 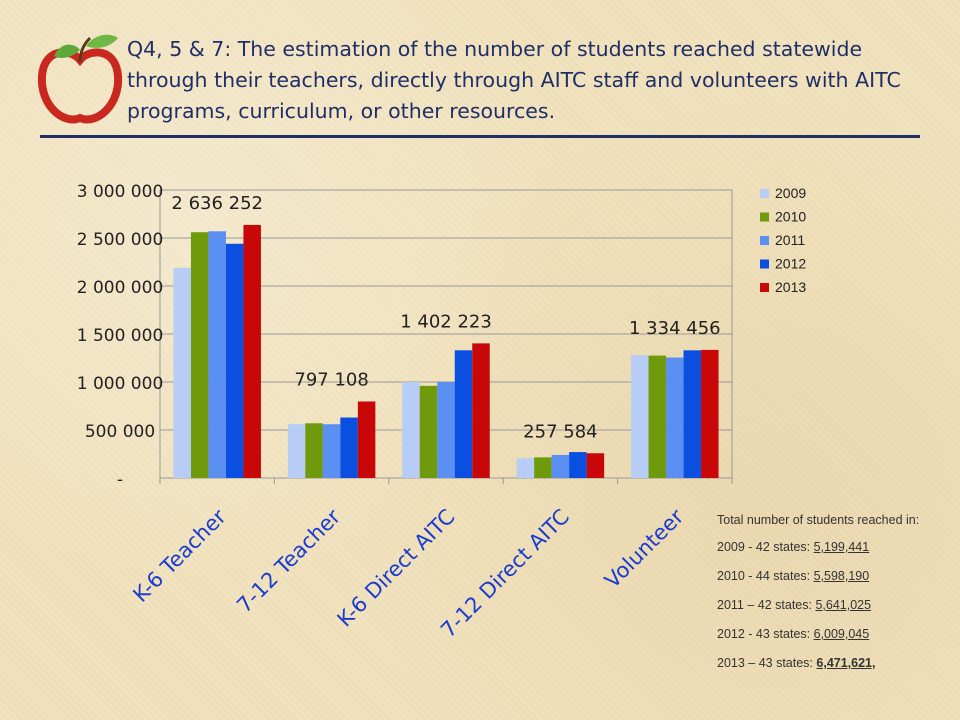 What do you see at coordinates (644, 548) in the screenshot?
I see `x-tick-label: Volunteer` at bounding box center [644, 548].